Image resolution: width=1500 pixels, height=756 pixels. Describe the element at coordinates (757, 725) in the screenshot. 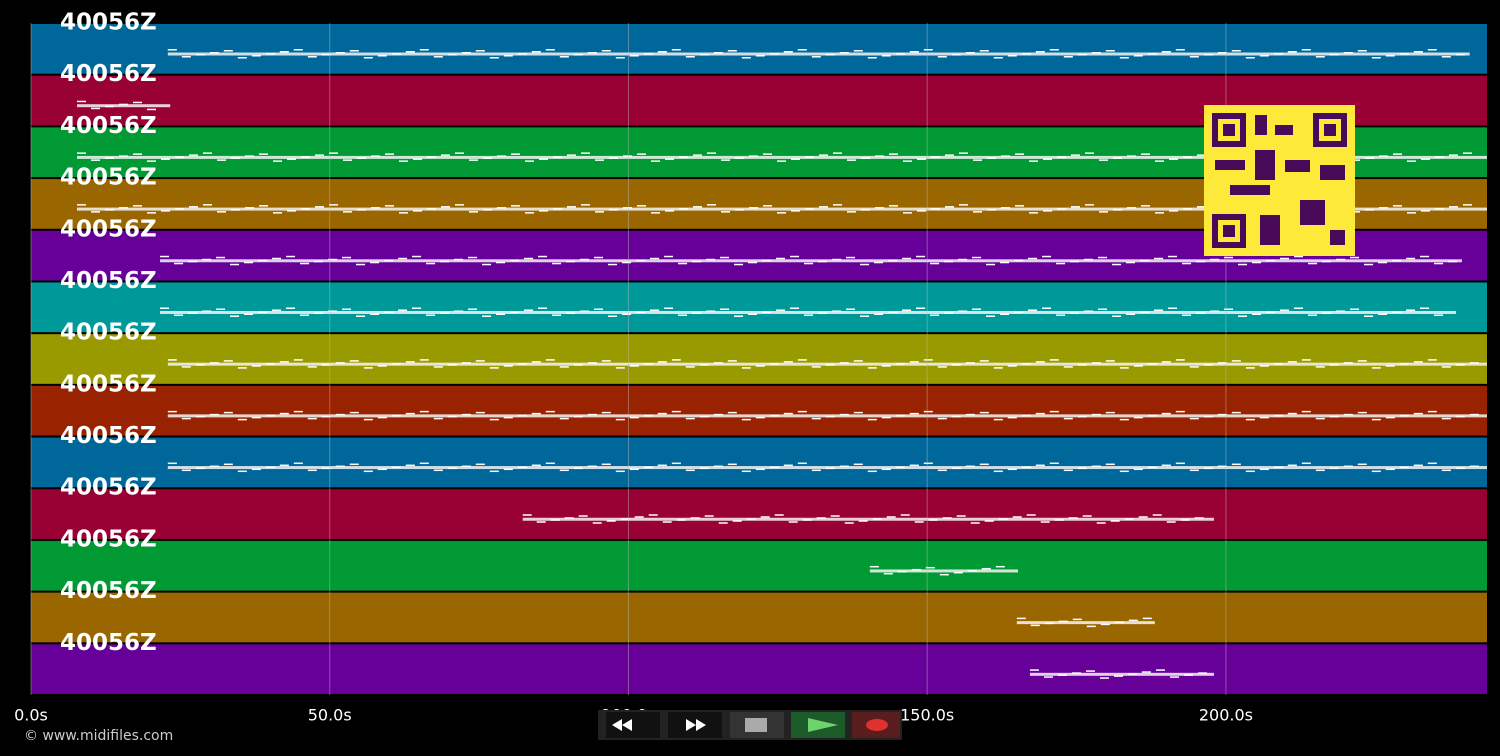

I see `stop-button` at that location.